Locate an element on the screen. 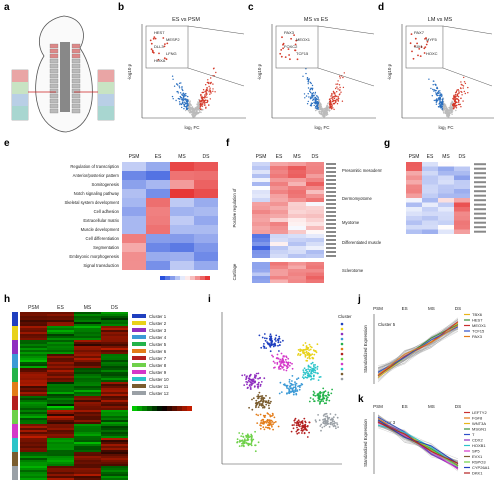 The image size is (500, 485). panel-label-k: k is located at coordinates (361, 399).